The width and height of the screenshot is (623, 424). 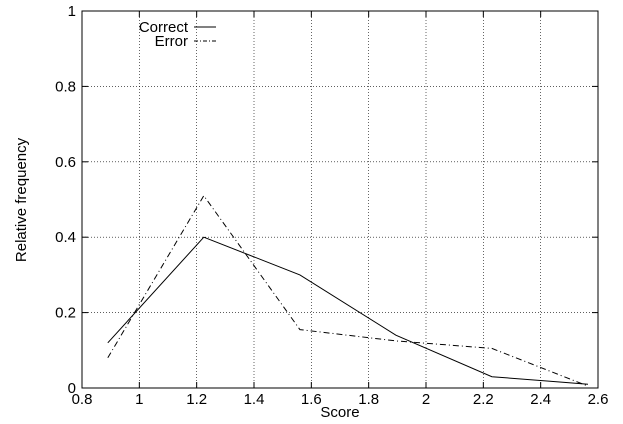 I want to click on y-tick-label: 1, so click(x=72, y=11).